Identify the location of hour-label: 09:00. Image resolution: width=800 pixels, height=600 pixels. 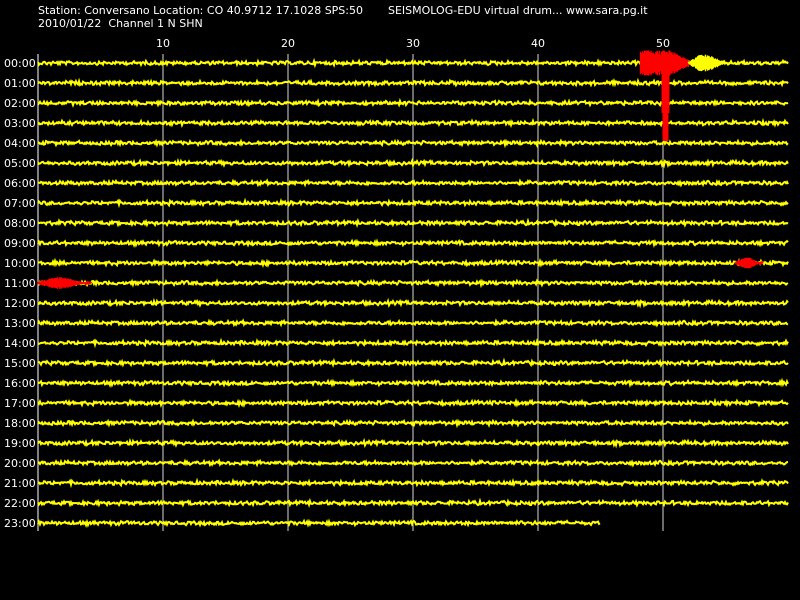
(20, 243).